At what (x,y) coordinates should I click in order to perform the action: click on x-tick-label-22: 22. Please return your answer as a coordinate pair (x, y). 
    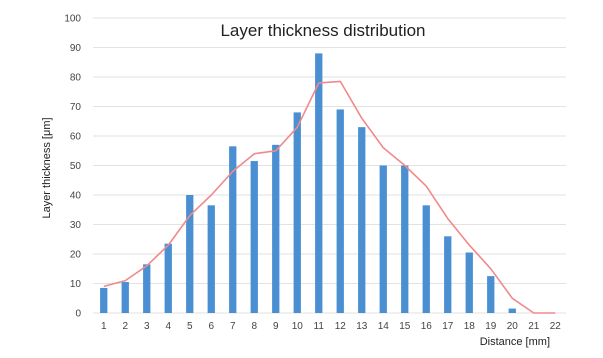
    Looking at the image, I should click on (556, 326).